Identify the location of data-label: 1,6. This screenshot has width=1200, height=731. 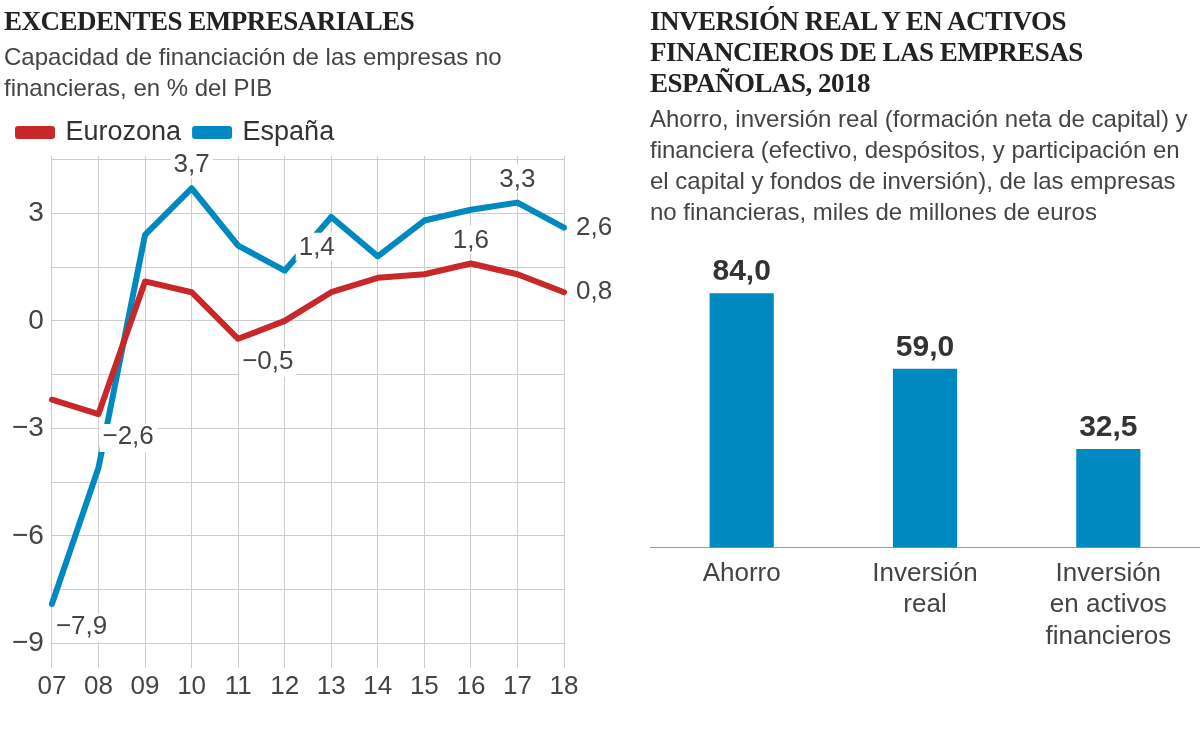
(470, 238).